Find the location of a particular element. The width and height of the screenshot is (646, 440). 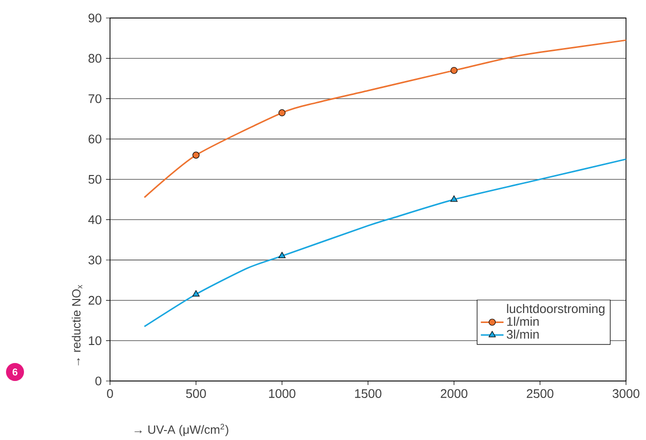

y-tick-label: 0 is located at coordinates (98, 381).